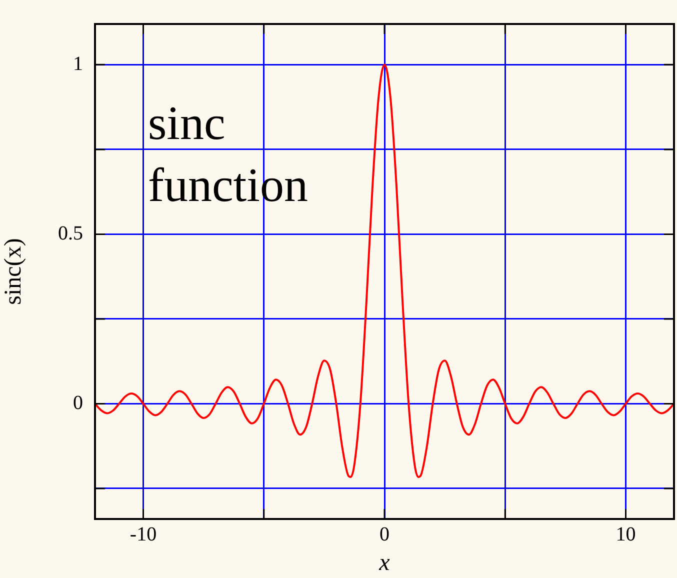  What do you see at coordinates (143, 534) in the screenshot?
I see `x-tick-label: -10` at bounding box center [143, 534].